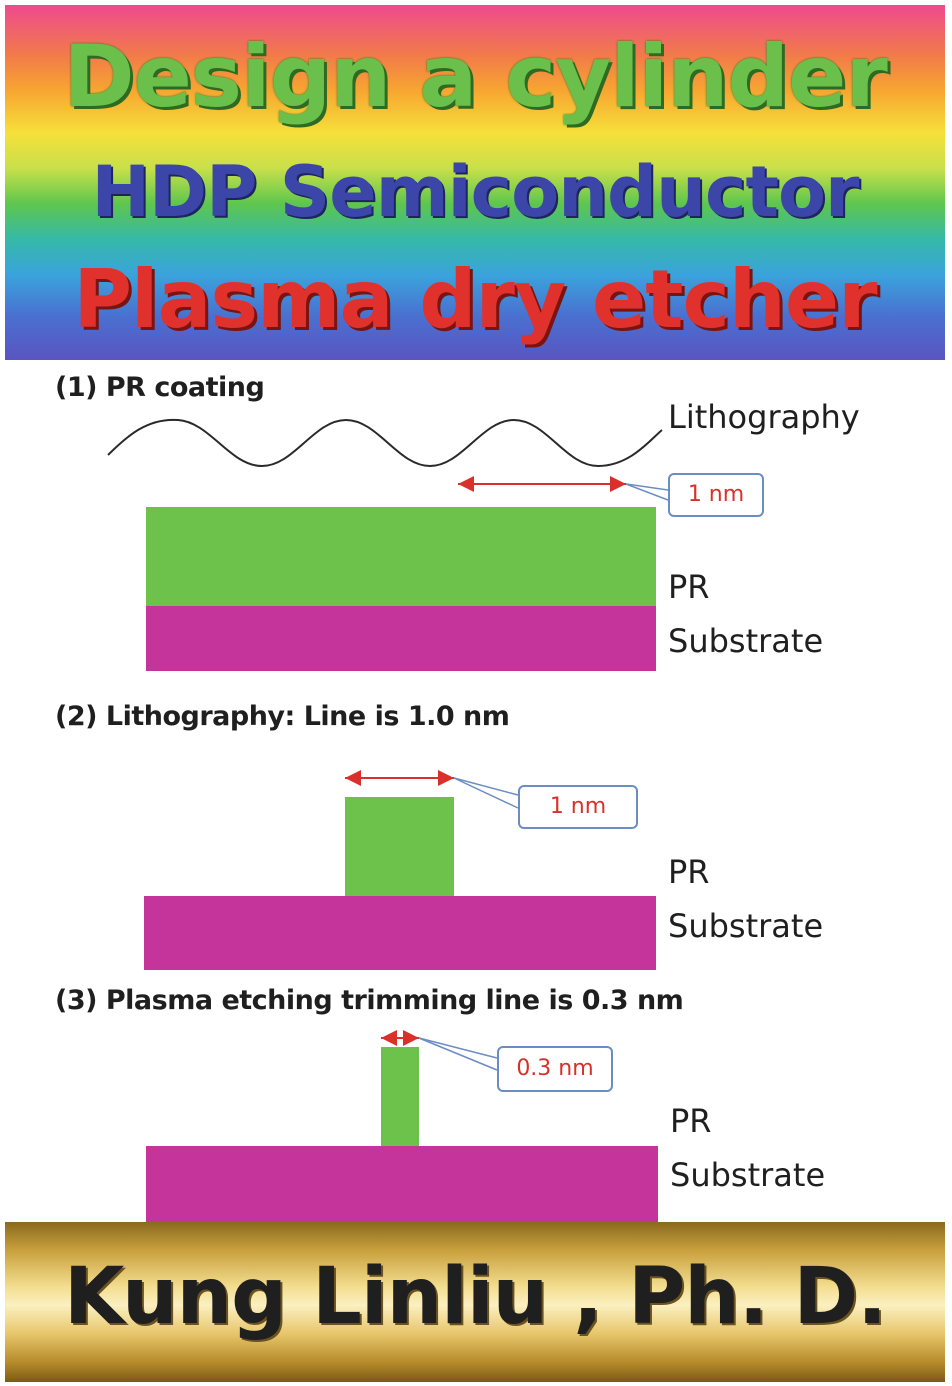  Describe the element at coordinates (400, 1096) in the screenshot. I see `step3-pr-line` at that location.